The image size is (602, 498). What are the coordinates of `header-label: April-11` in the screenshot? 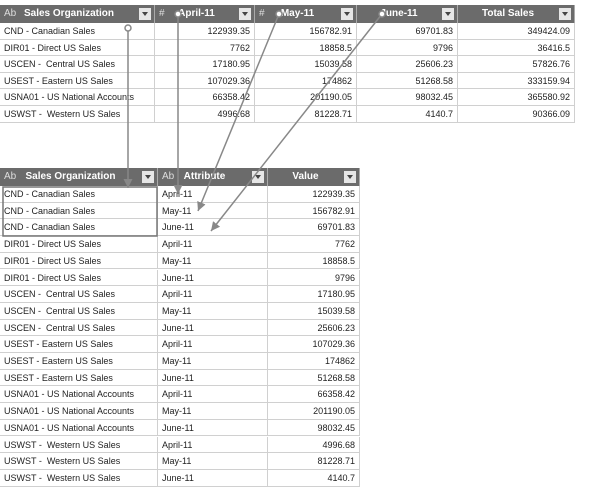 It's located at (196, 13).